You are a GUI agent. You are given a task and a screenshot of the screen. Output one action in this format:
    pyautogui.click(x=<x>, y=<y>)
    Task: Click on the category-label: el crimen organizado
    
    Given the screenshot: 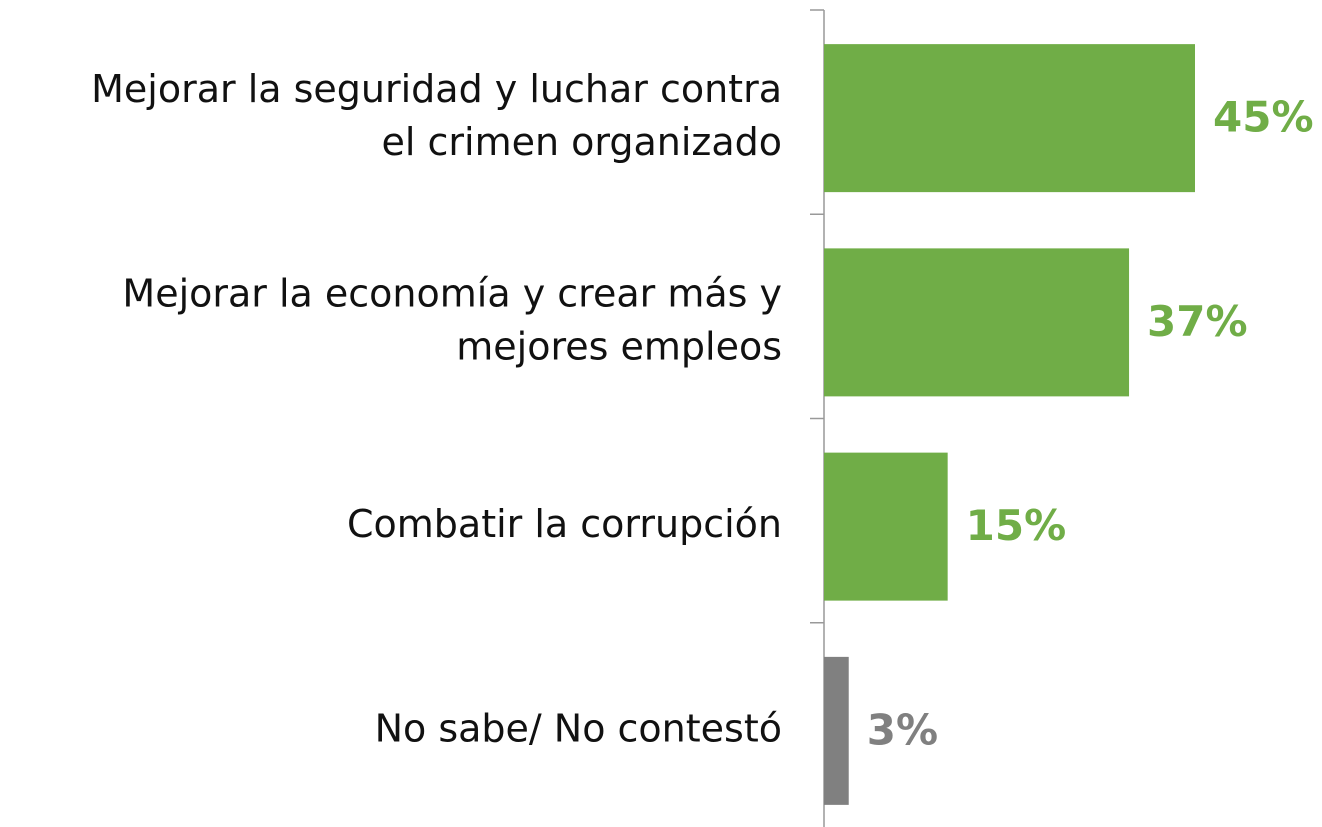 What is the action you would take?
    pyautogui.click(x=581, y=142)
    